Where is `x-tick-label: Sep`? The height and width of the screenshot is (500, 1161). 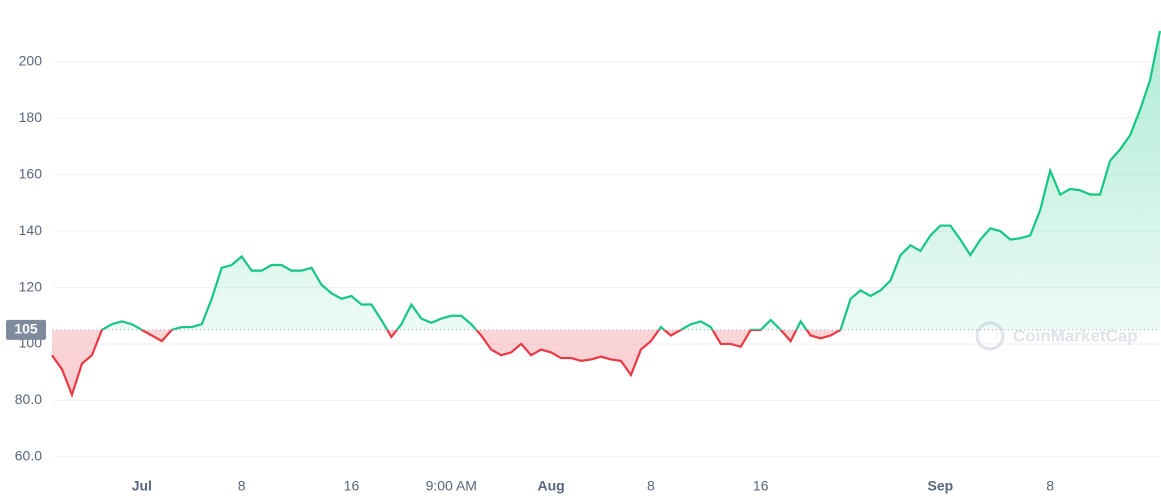
x-tick-label: Sep is located at coordinates (941, 486).